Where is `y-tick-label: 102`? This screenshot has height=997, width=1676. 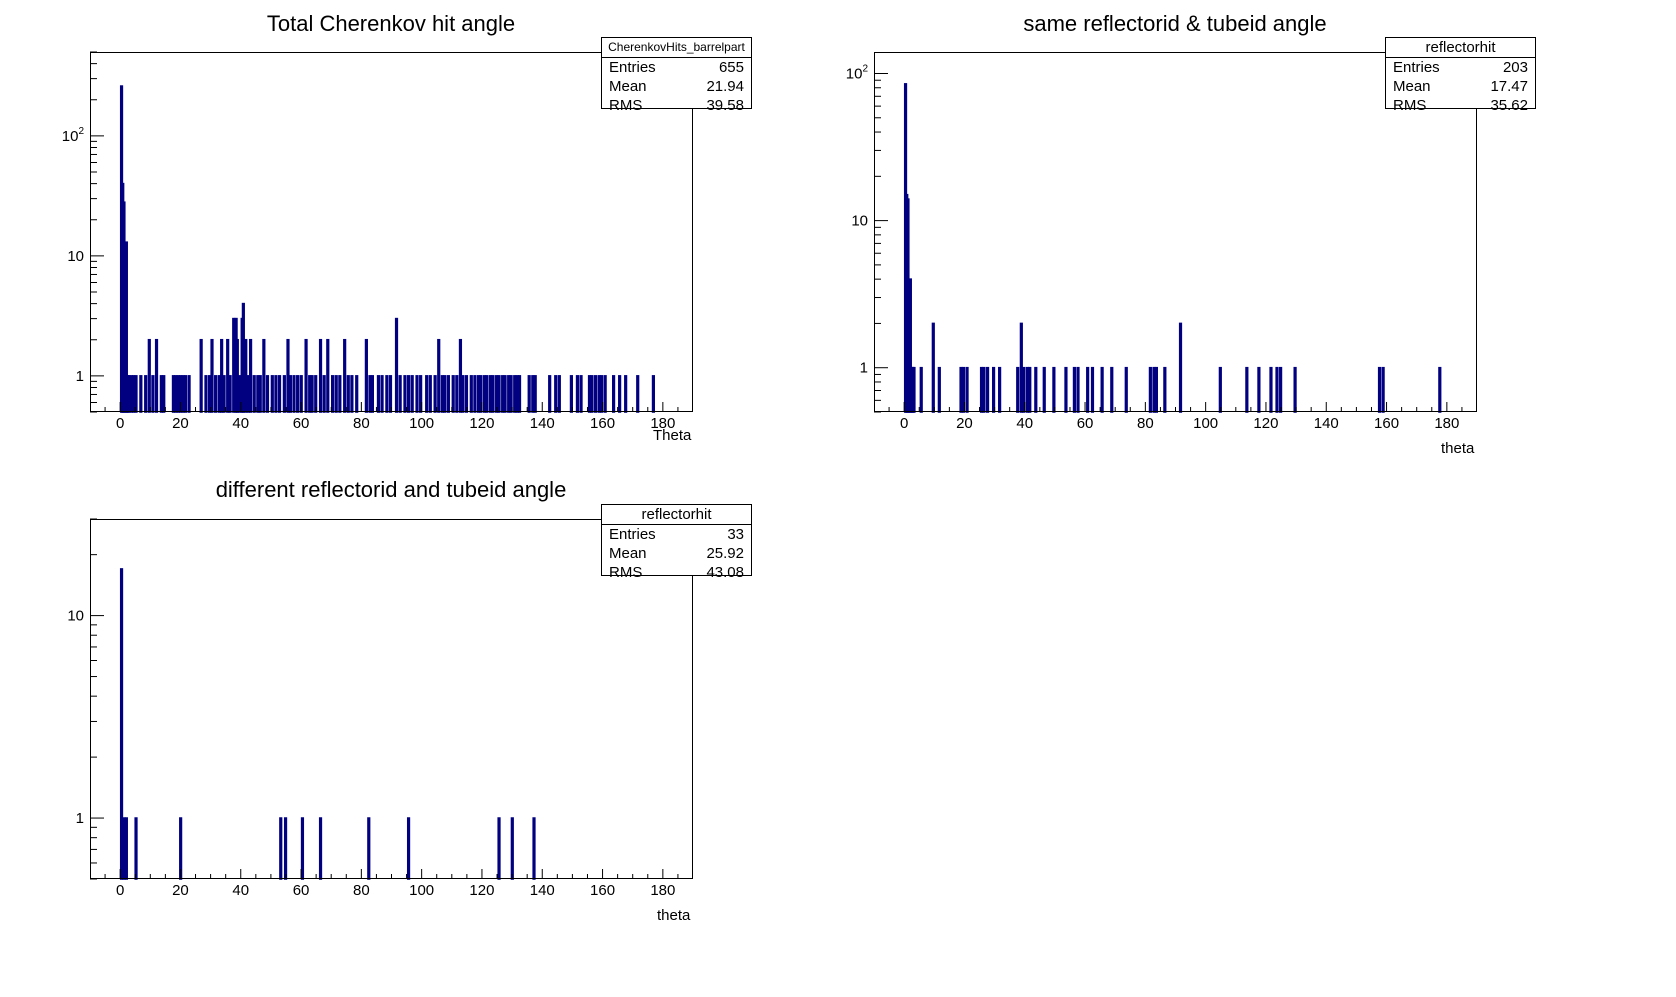 y-tick-label: 102 is located at coordinates (73, 135).